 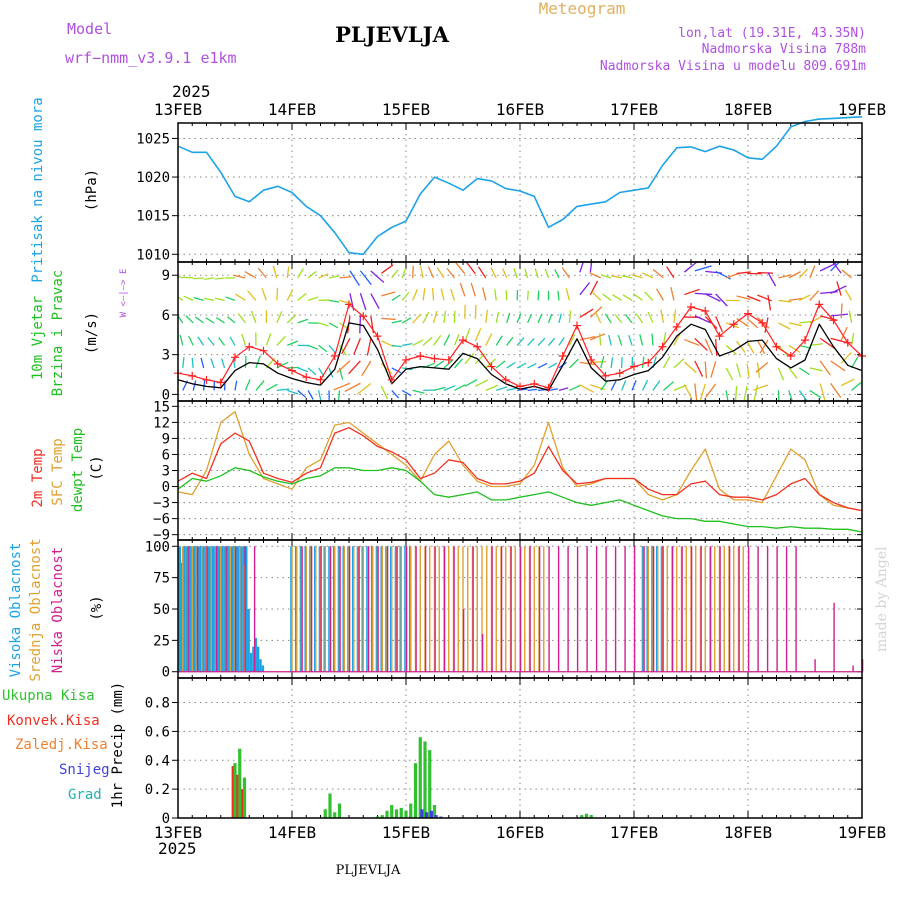 What do you see at coordinates (862, 832) in the screenshot?
I see `time-label-bottom: 19FEB` at bounding box center [862, 832].